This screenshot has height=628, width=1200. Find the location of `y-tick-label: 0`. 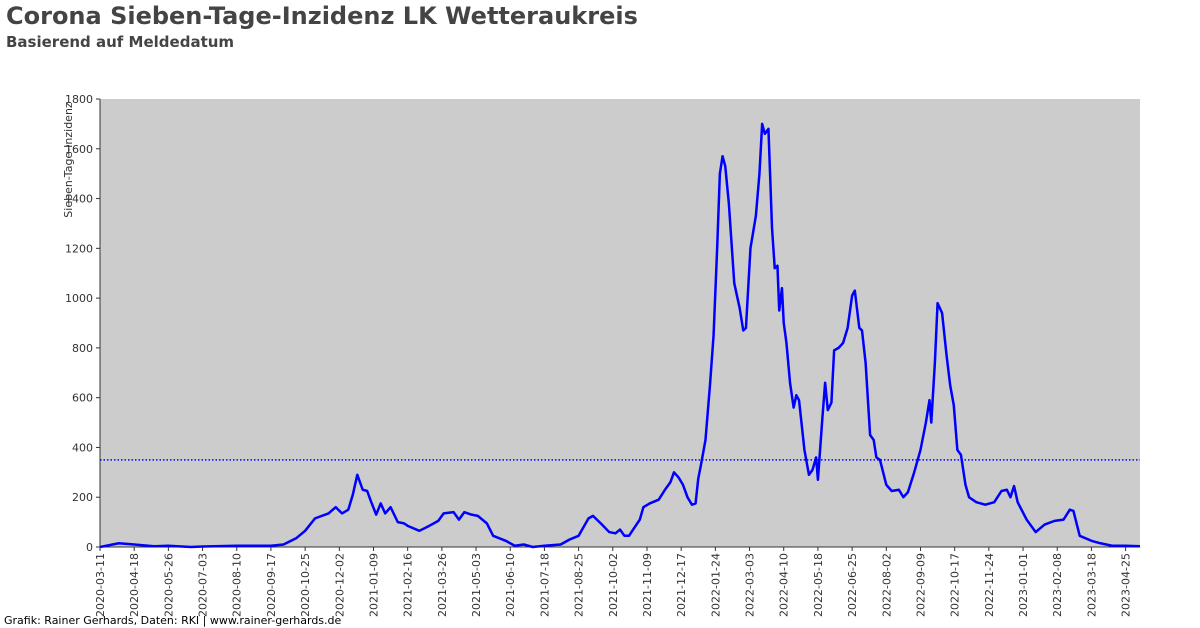

y-tick-label: 0 is located at coordinates (89, 547).